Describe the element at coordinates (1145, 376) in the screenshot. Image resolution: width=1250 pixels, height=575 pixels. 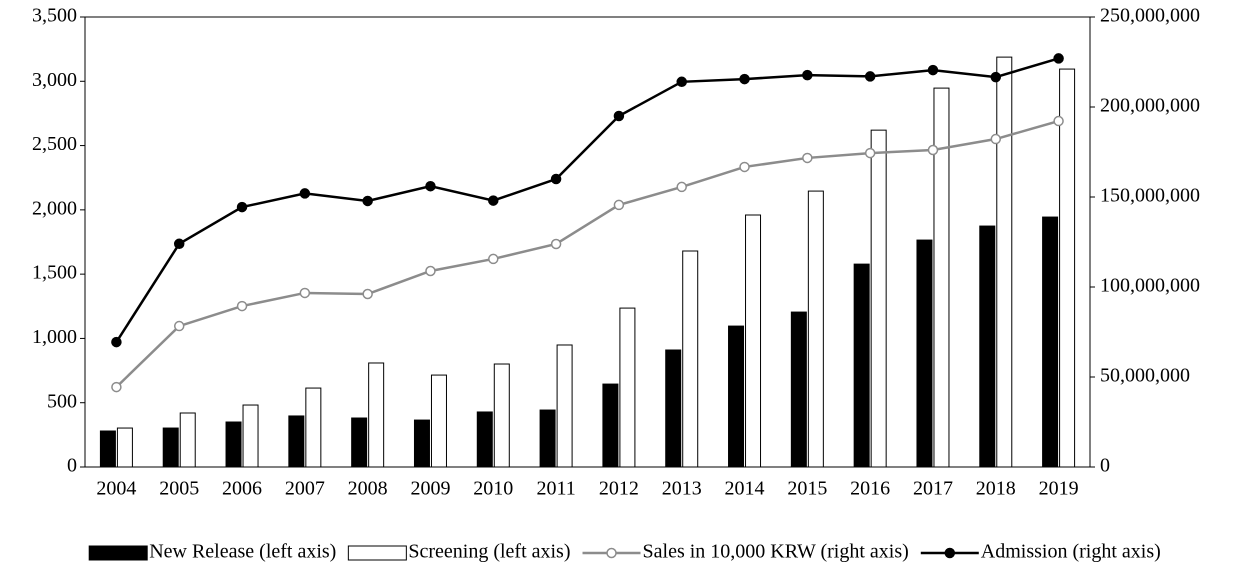
I see `y2-tick-label: 50,000,000` at that location.